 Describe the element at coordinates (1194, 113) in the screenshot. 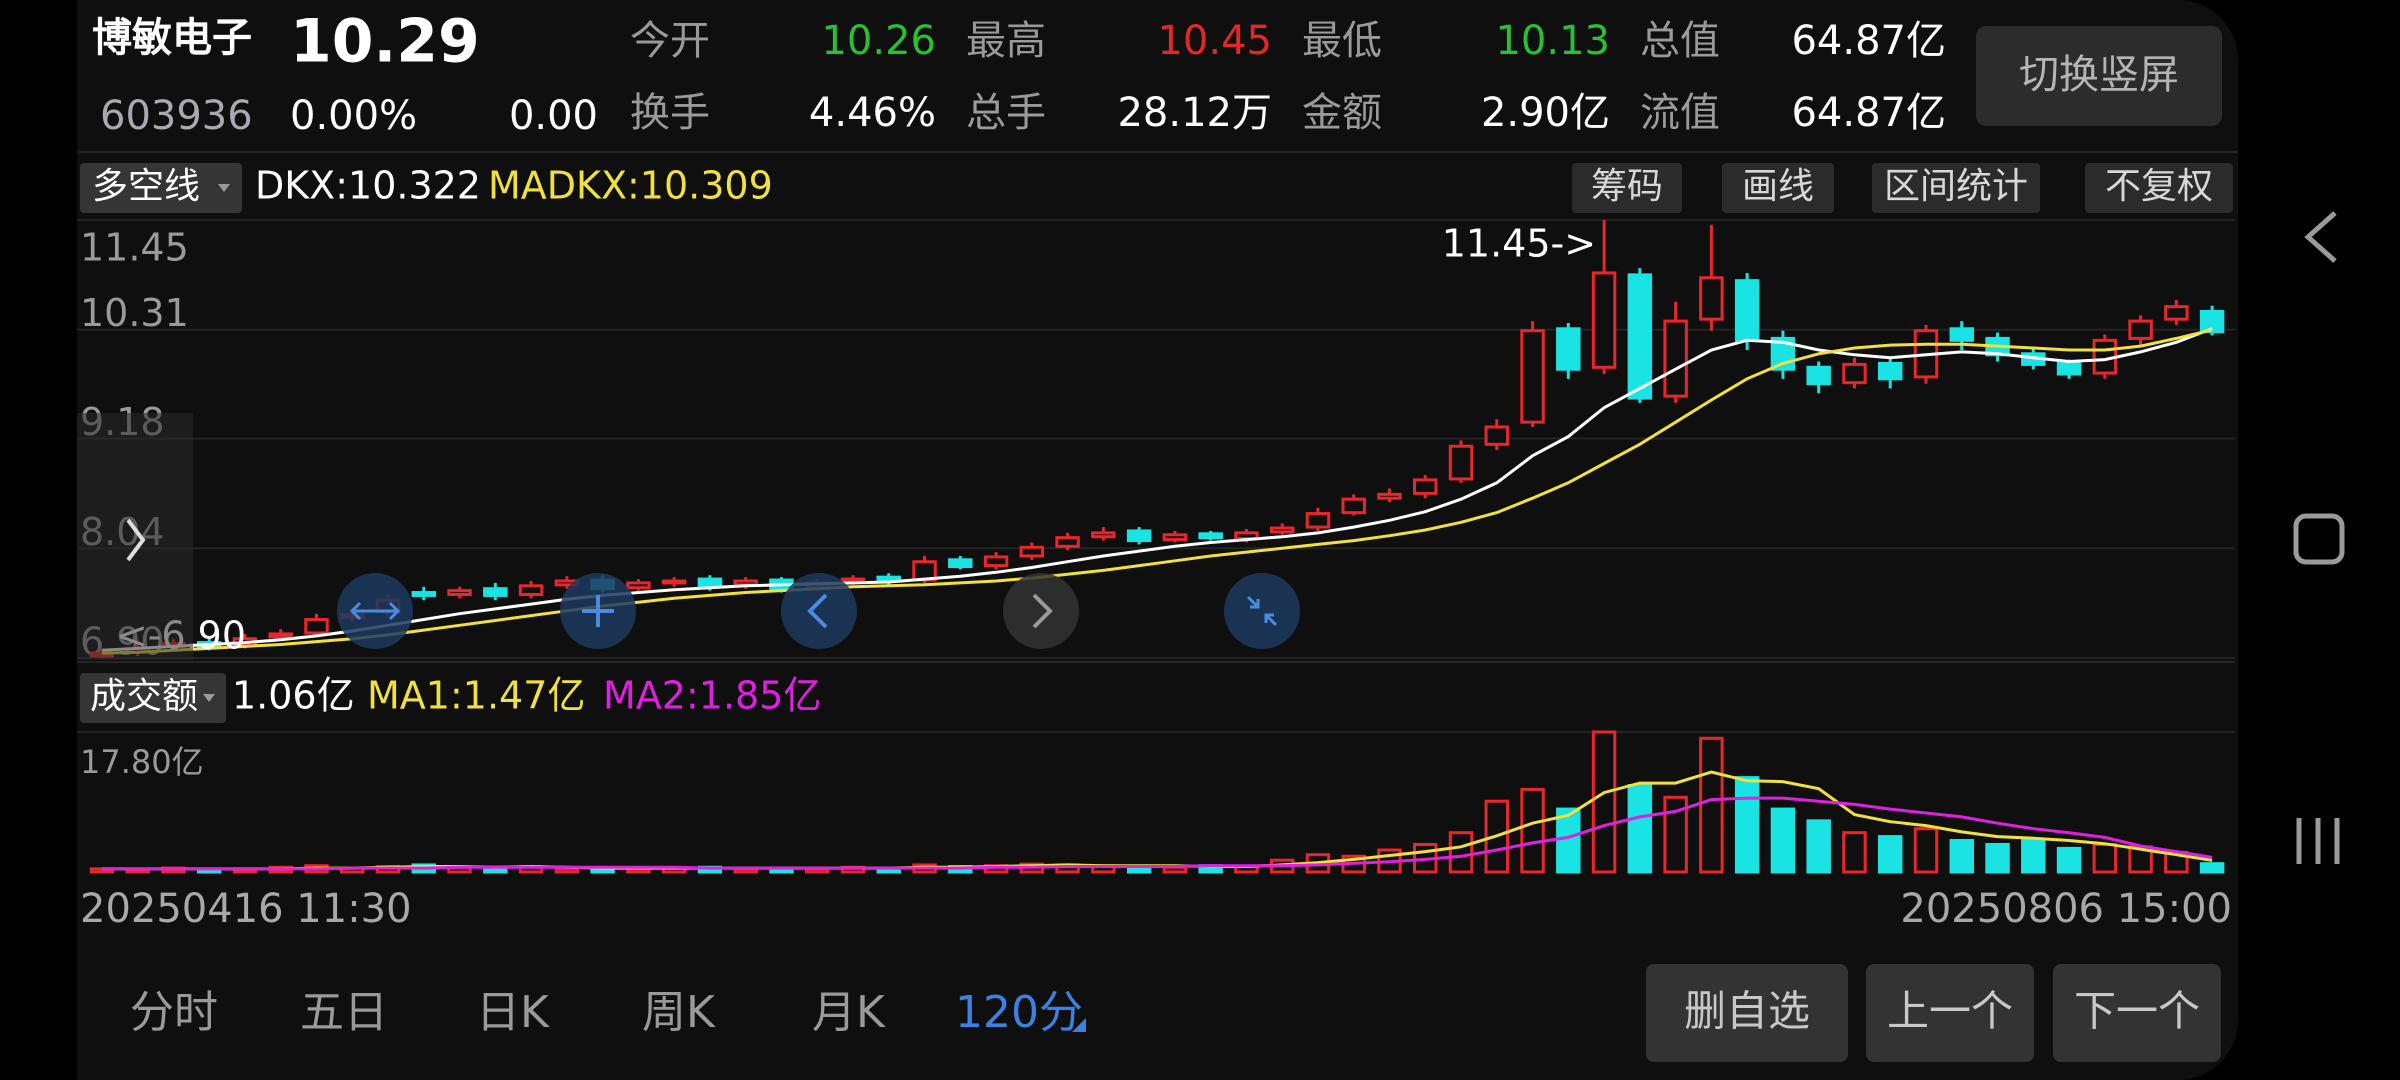

I see `quote-value: 28.12万` at that location.